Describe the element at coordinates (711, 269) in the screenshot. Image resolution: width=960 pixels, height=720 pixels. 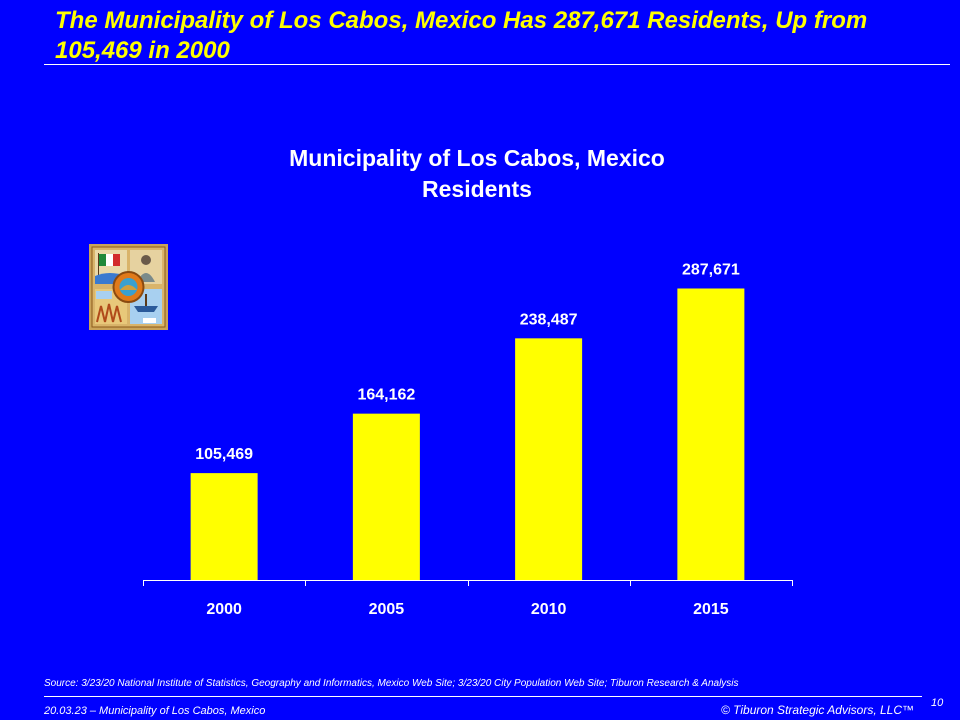
I see `bar-value-label: 287,671` at that location.